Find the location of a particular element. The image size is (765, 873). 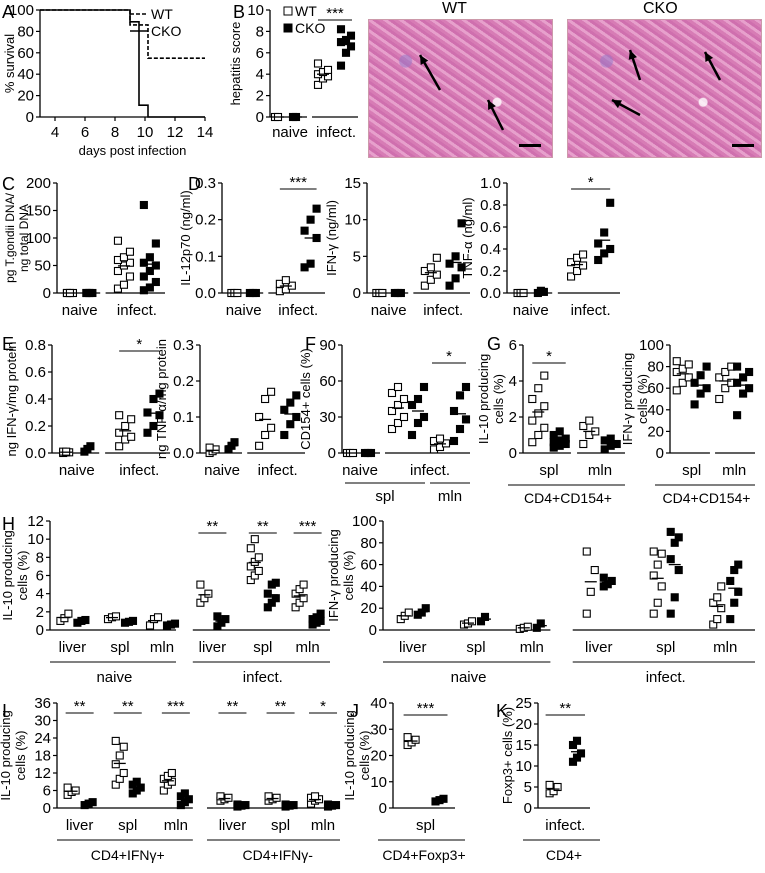

y-tick-label-G2: 80 is located at coordinates (655, 367).